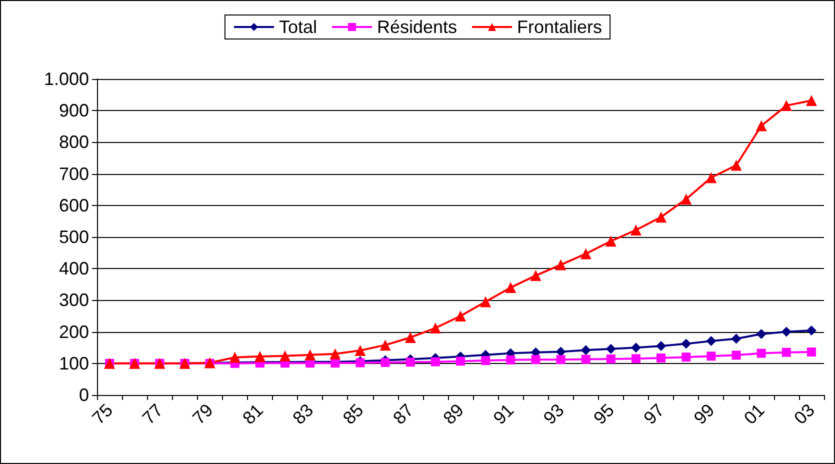  I want to click on x-tick-label: 01, so click(754, 414).